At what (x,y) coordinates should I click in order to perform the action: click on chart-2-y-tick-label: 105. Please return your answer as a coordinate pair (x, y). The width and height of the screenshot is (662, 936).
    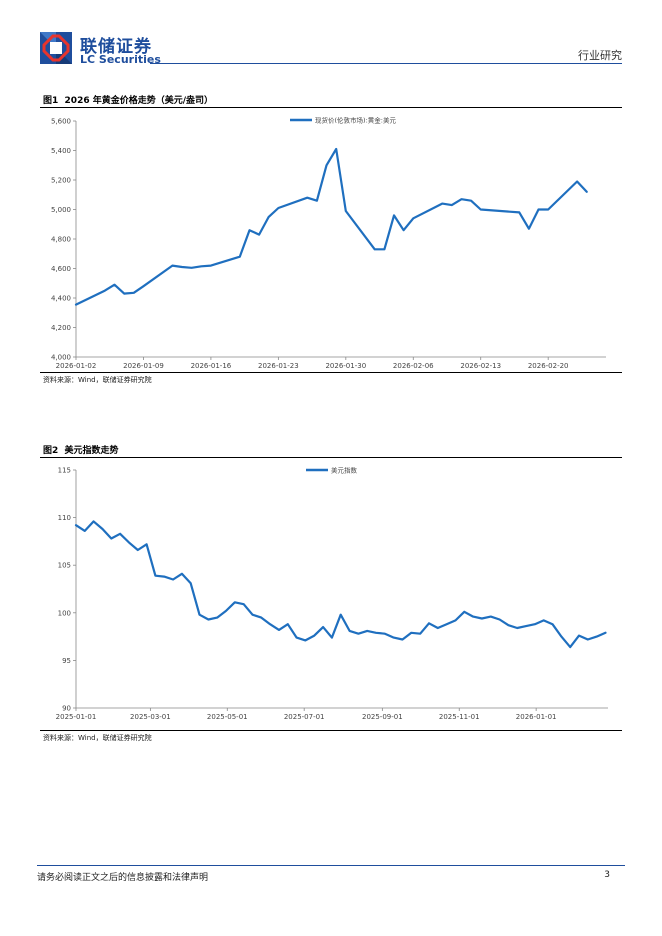
    Looking at the image, I should click on (64, 566).